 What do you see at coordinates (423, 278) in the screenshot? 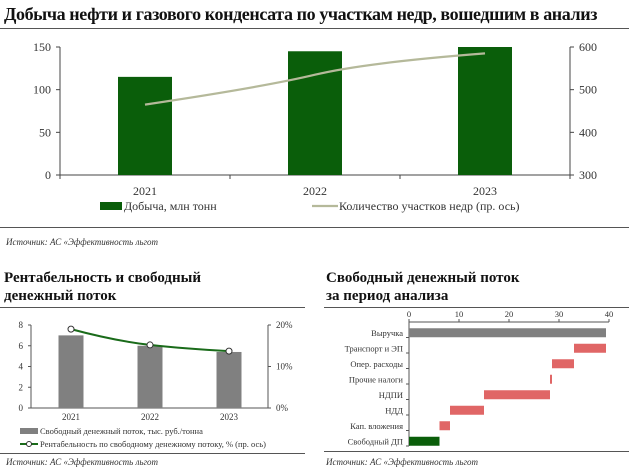
I see `right-panel-title-1: Свободный денежный поток` at bounding box center [423, 278].